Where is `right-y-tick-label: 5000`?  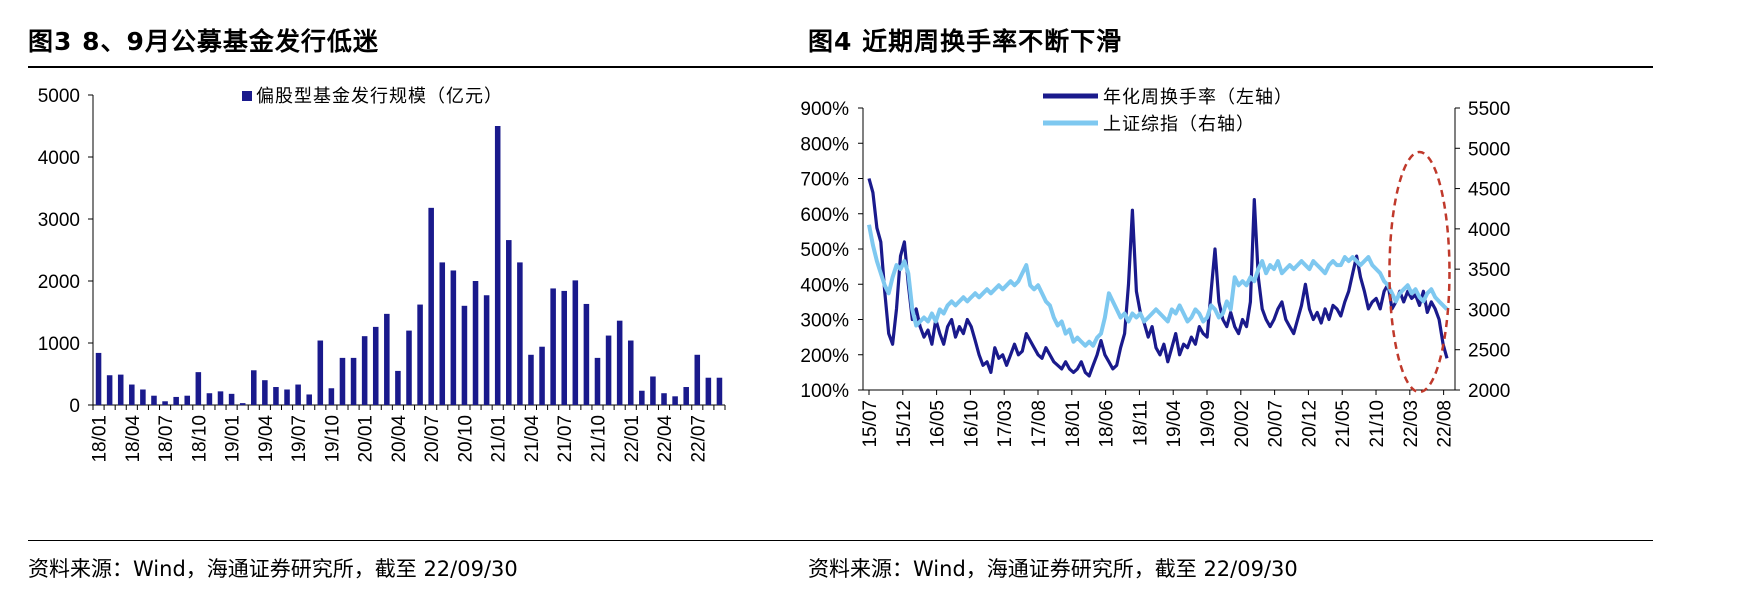 right-y-tick-label: 5000 is located at coordinates (1489, 149).